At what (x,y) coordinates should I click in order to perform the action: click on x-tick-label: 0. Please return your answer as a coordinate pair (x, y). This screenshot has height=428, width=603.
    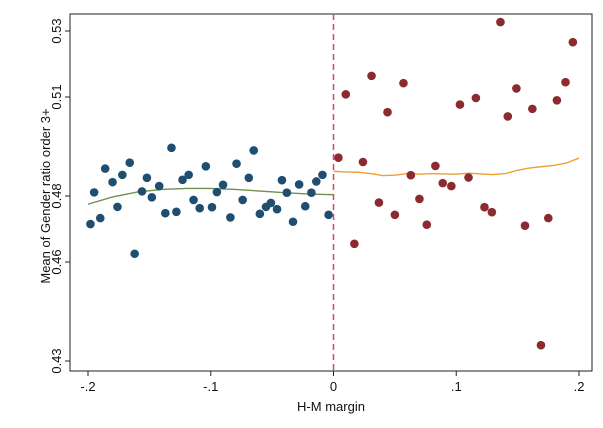
    Looking at the image, I should click on (333, 386).